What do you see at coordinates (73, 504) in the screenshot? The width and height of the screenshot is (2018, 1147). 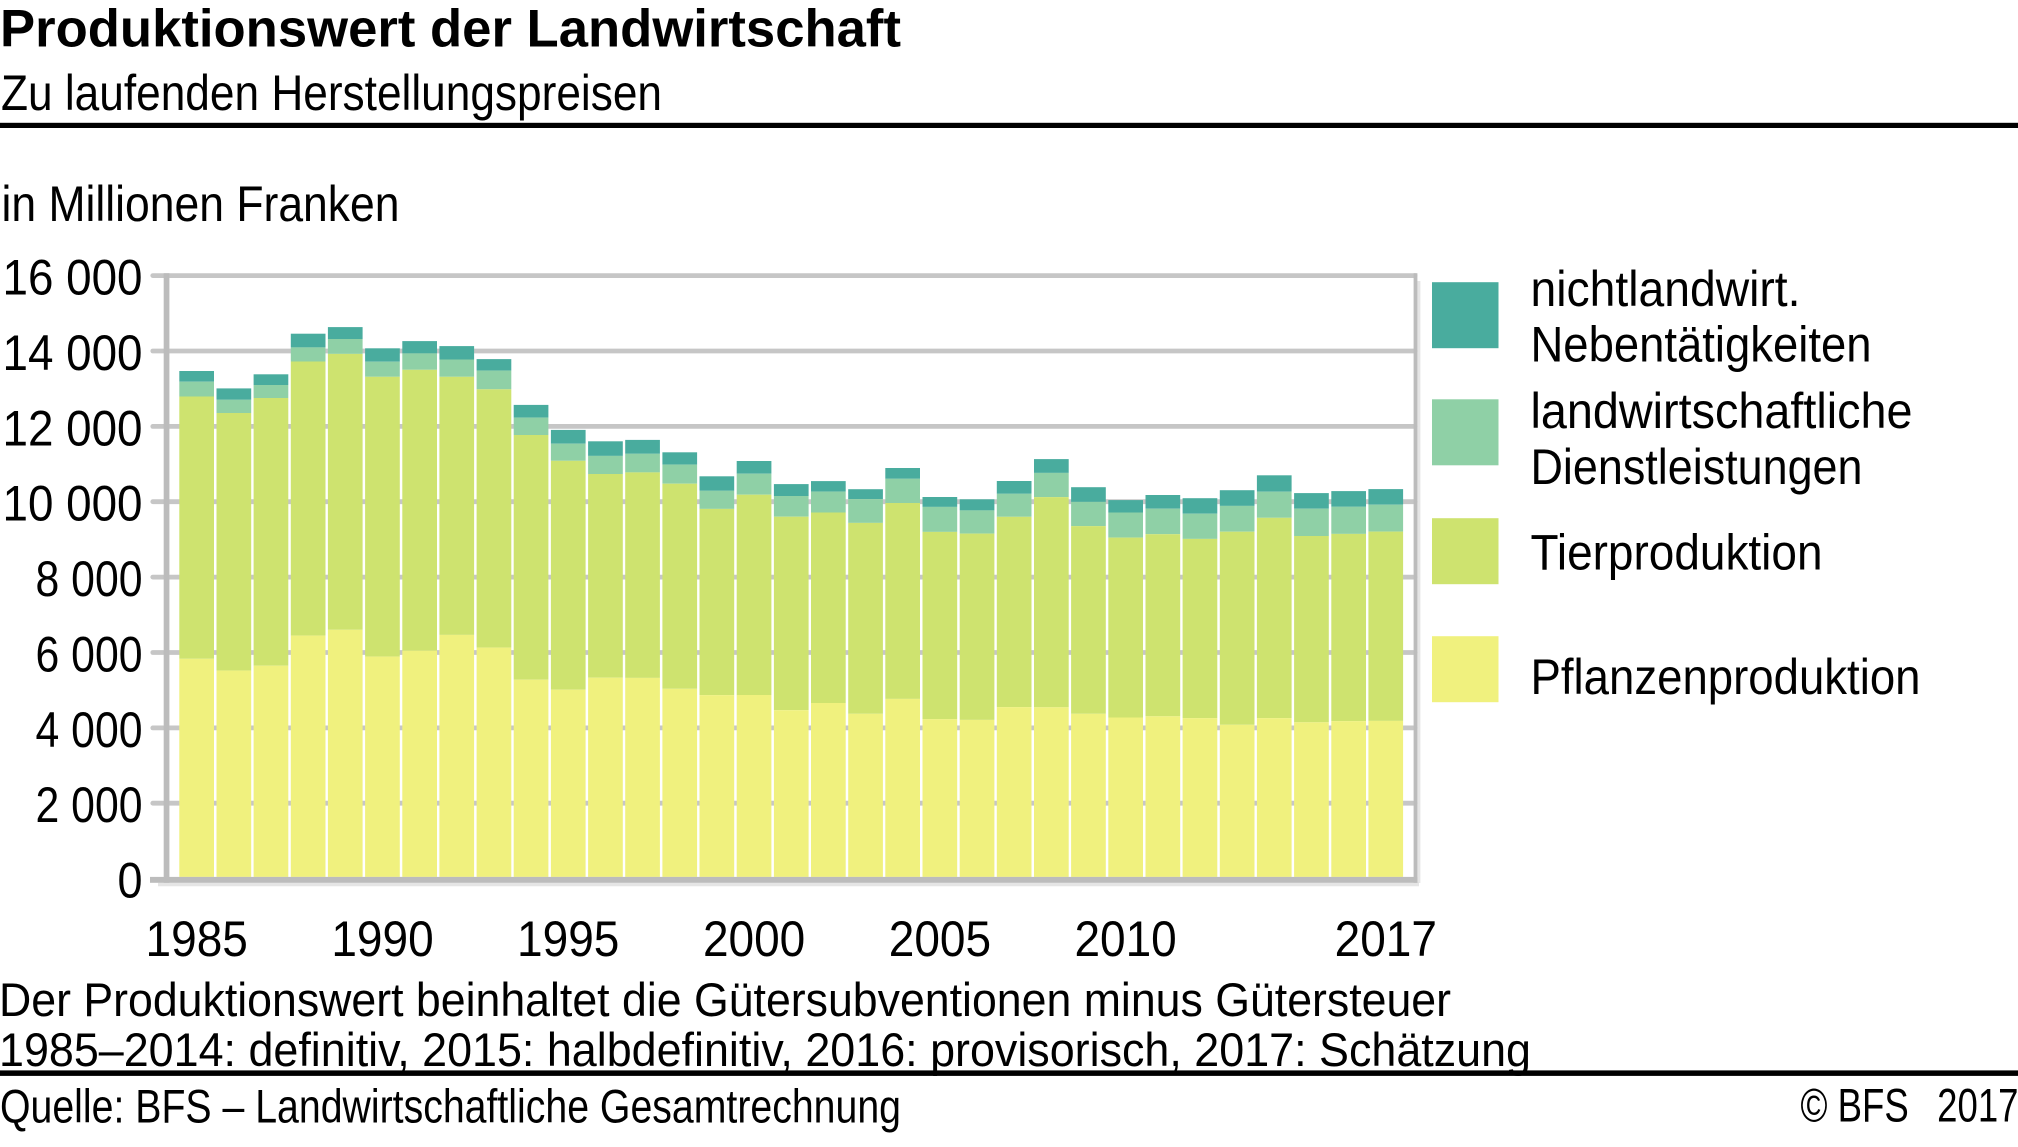 I see `svg-text: 10 000` at bounding box center [73, 504].